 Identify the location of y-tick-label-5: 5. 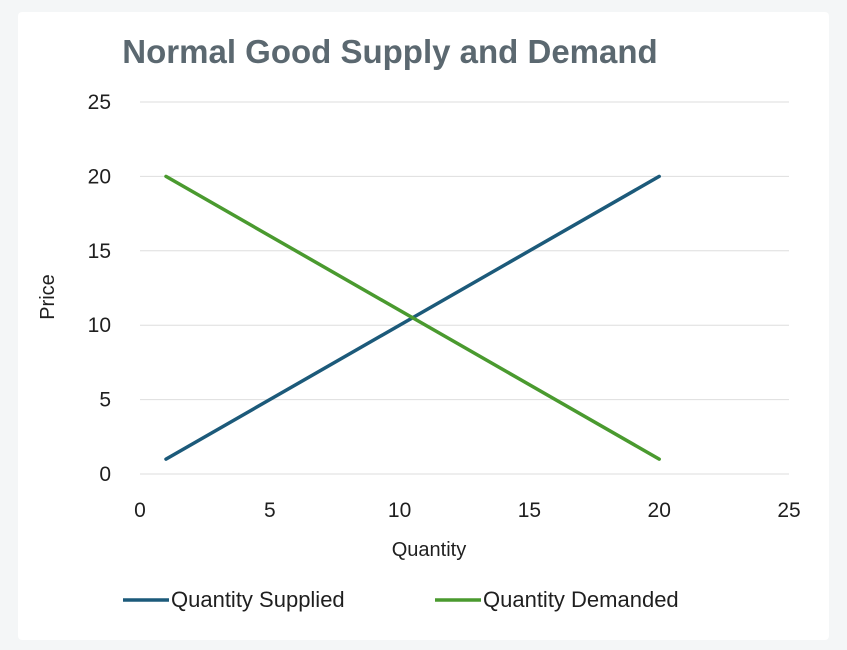
(105, 400).